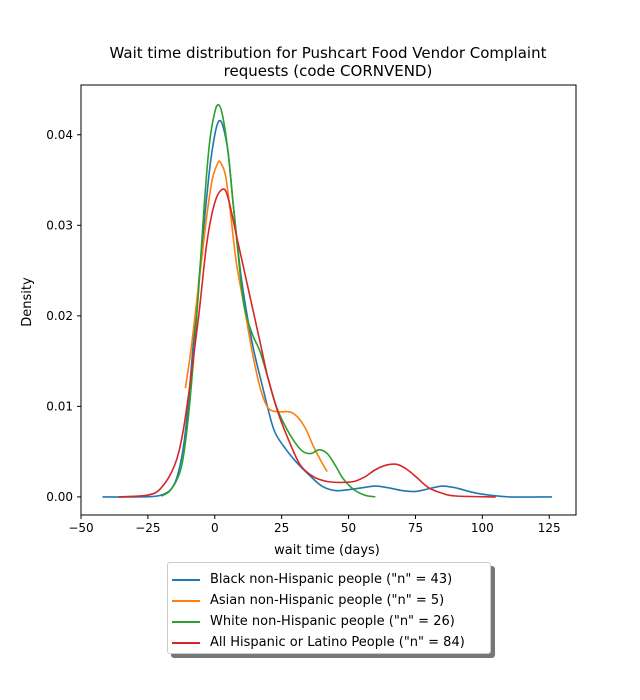 The width and height of the screenshot is (640, 700). What do you see at coordinates (327, 550) in the screenshot?
I see `x-axis-label: wait time (days)` at bounding box center [327, 550].